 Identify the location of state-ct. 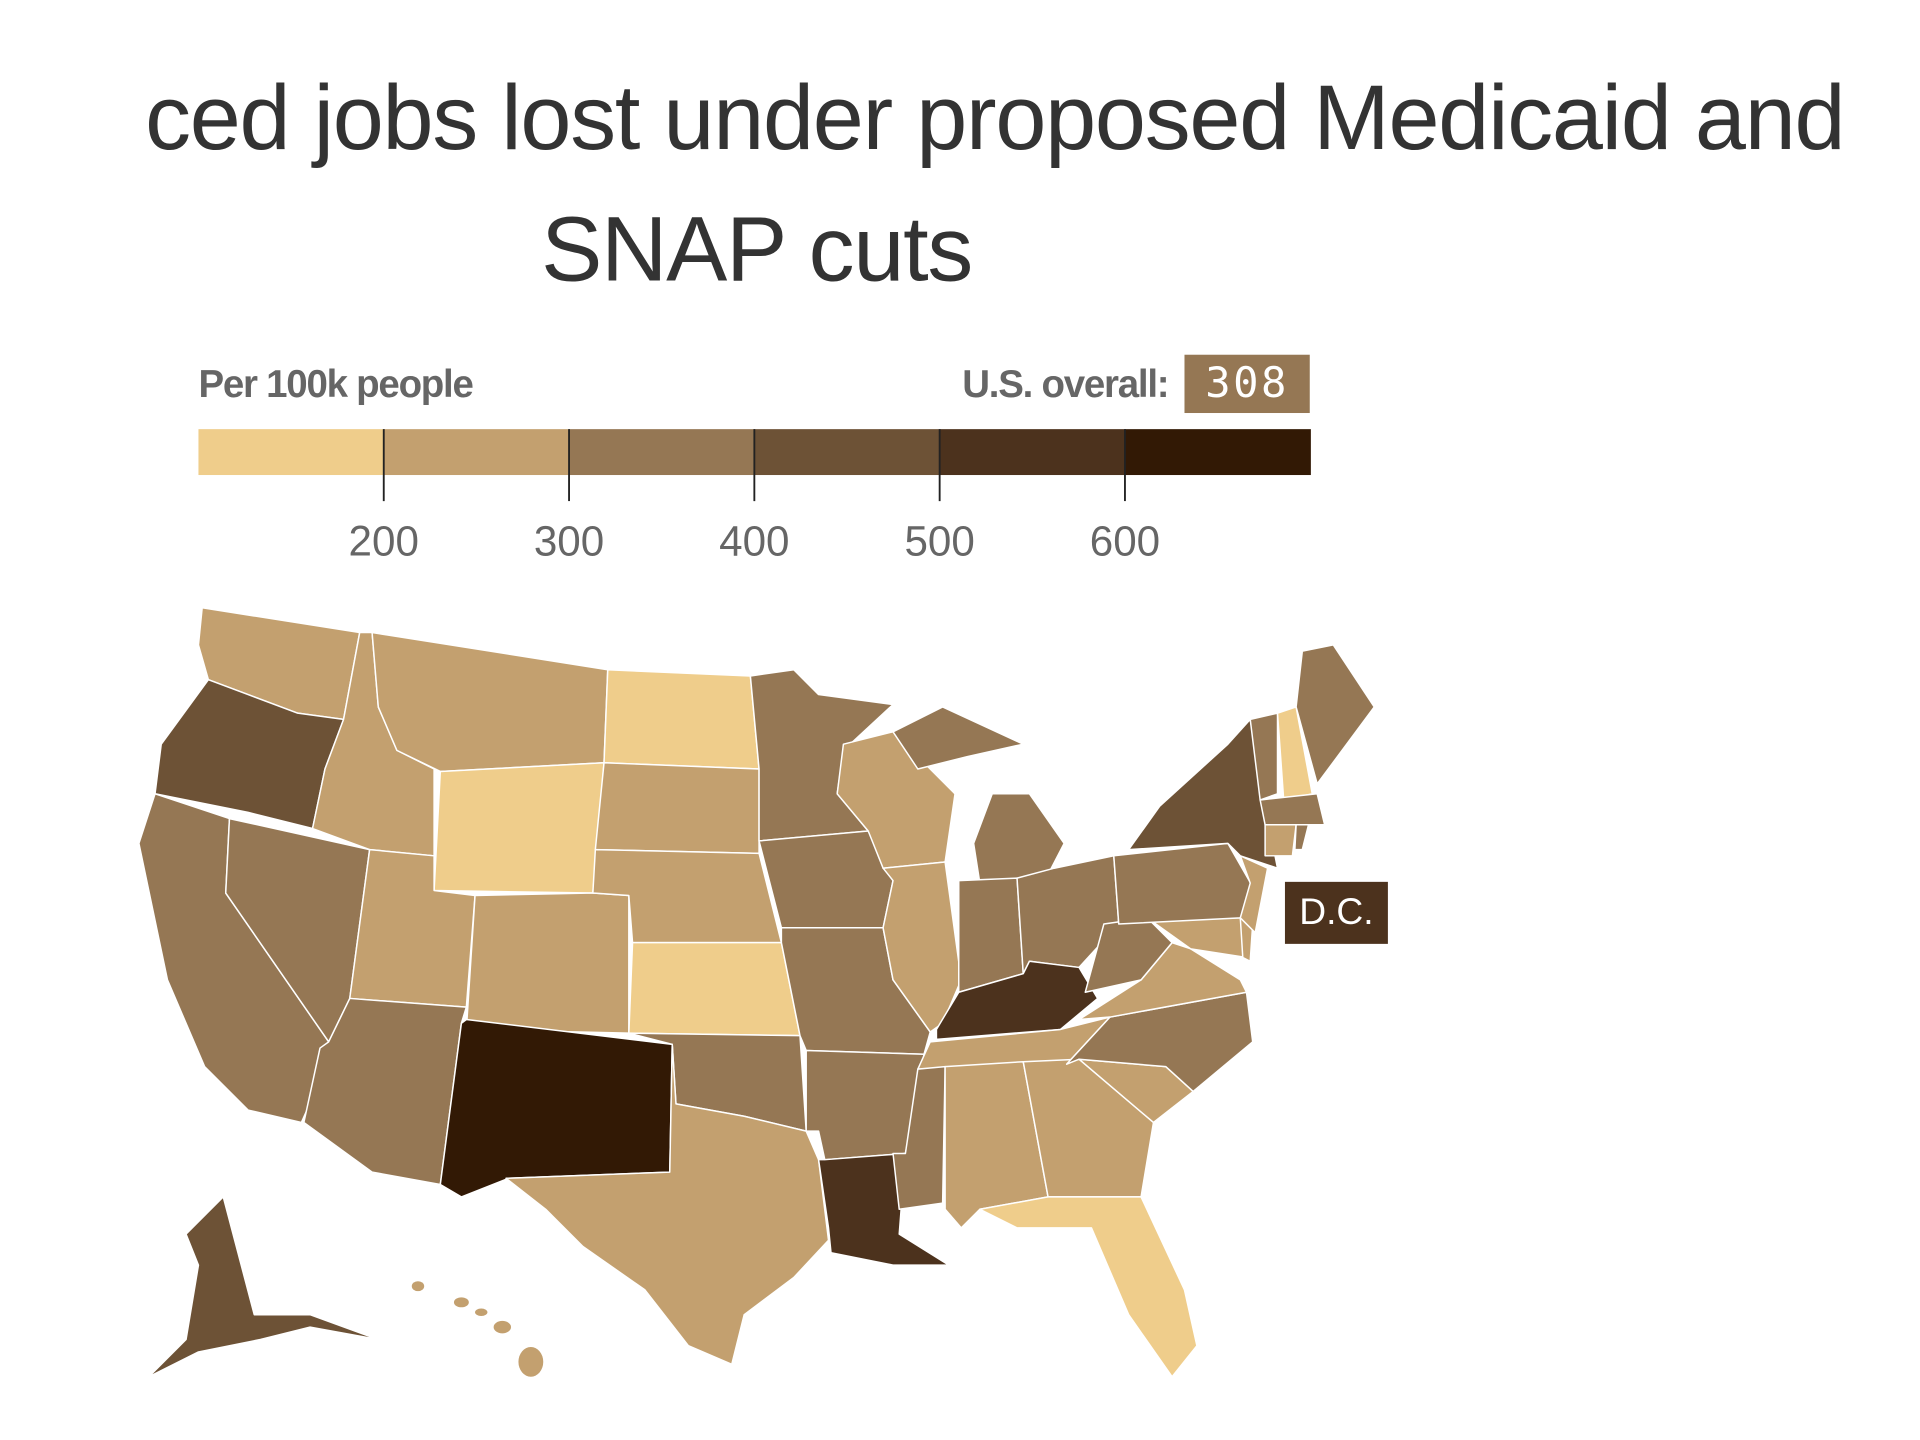
(1280, 840).